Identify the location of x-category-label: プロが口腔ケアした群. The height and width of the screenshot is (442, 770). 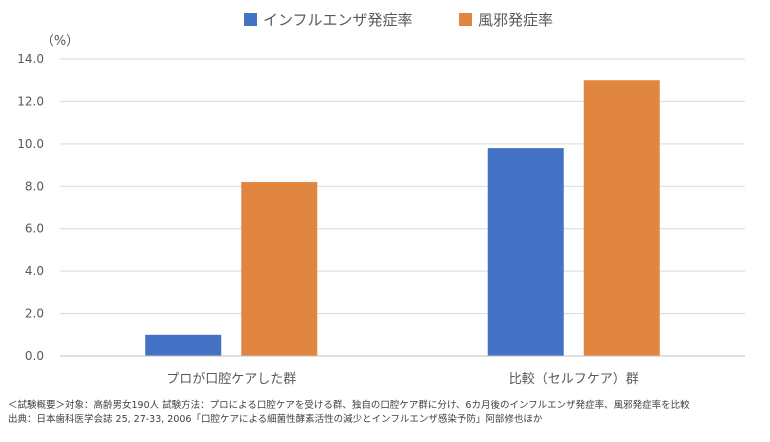
(231, 379).